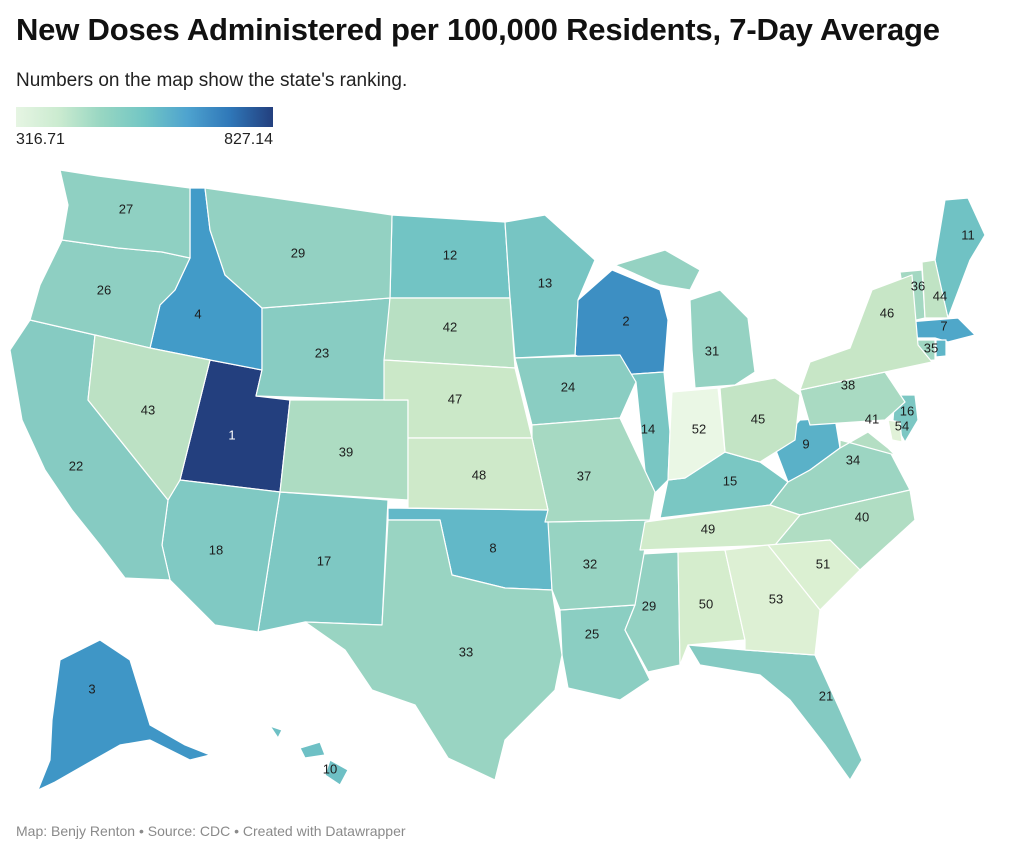  What do you see at coordinates (862, 516) in the screenshot?
I see `rank-label-nc: 40` at bounding box center [862, 516].